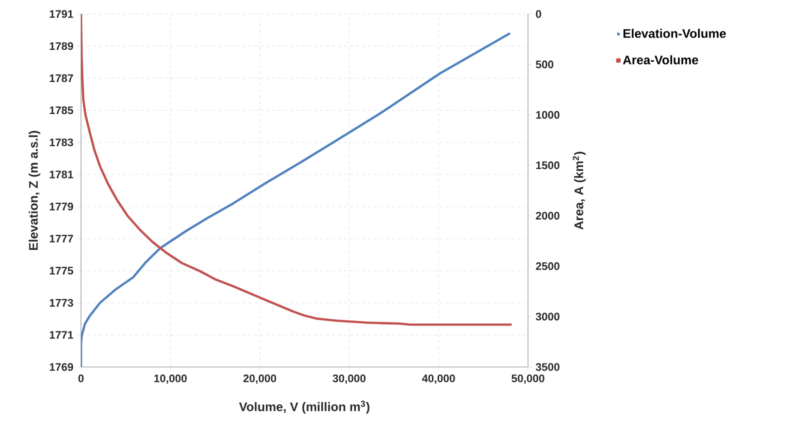 This screenshot has width=794, height=444. I want to click on y-tick-label: 1779, so click(62, 206).